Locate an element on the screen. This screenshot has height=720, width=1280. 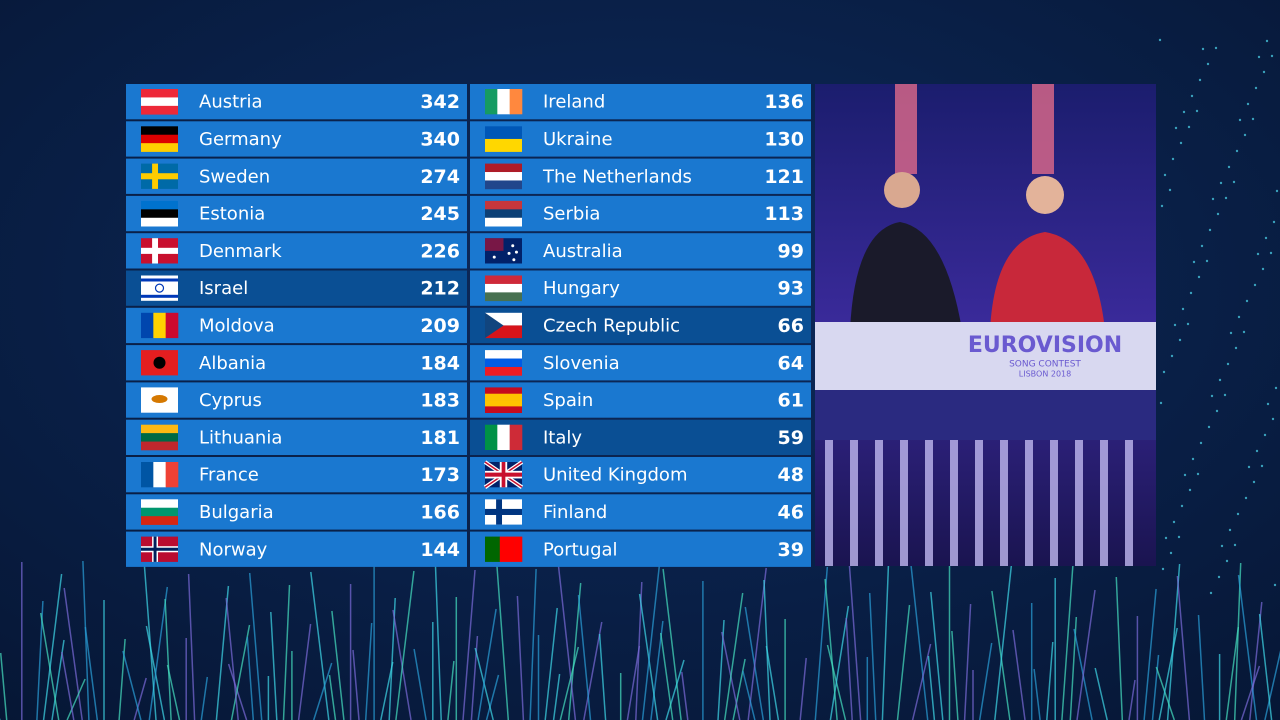
logo-subtitle: SONG CONTEST is located at coordinates (1045, 365).